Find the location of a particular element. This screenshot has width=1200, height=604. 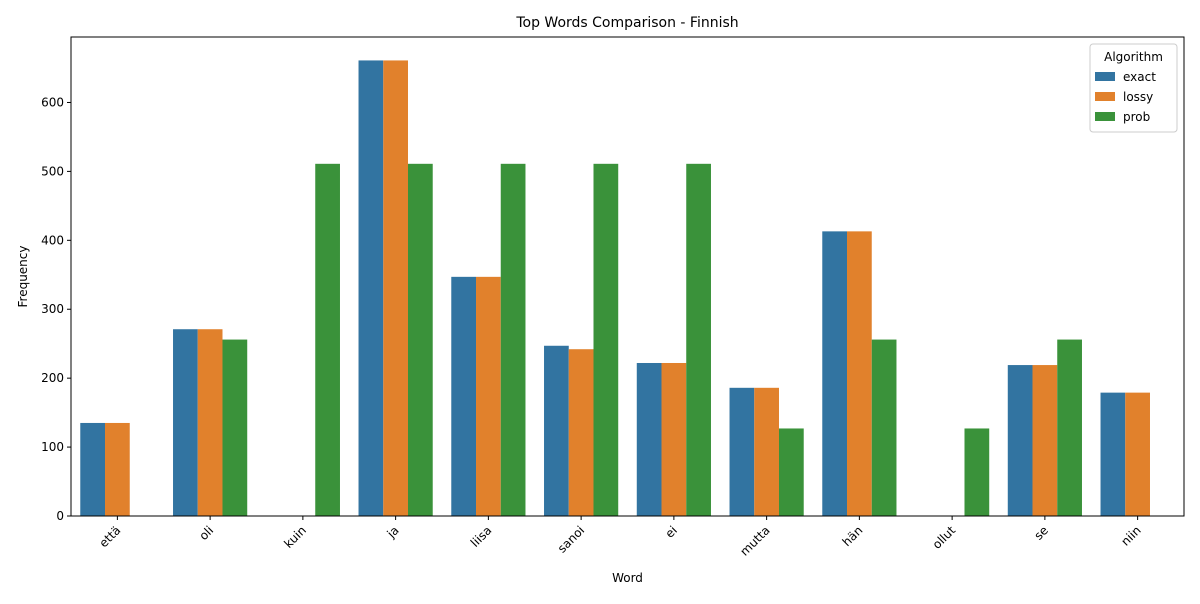

x-tick-label: ei is located at coordinates (671, 531).